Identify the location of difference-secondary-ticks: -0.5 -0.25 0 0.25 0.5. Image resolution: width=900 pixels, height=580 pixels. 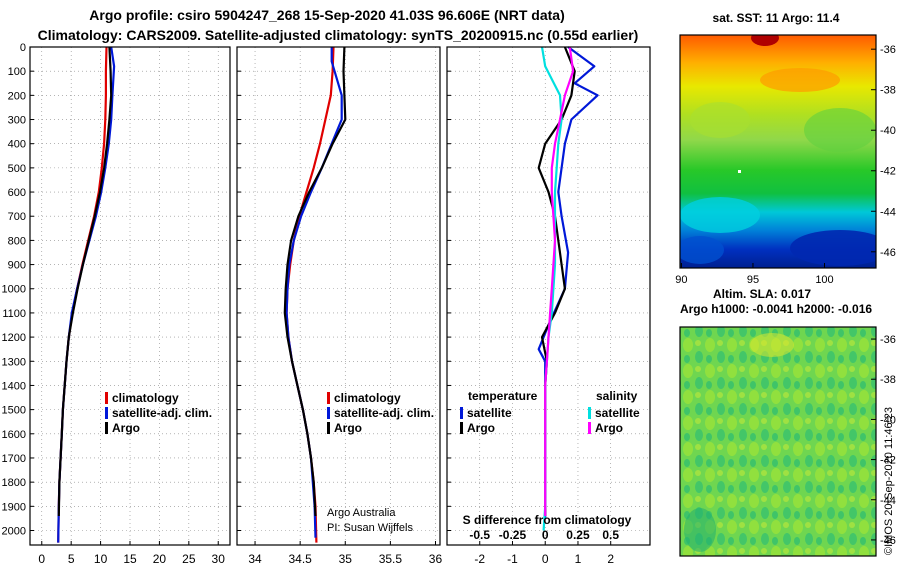
(544, 535).